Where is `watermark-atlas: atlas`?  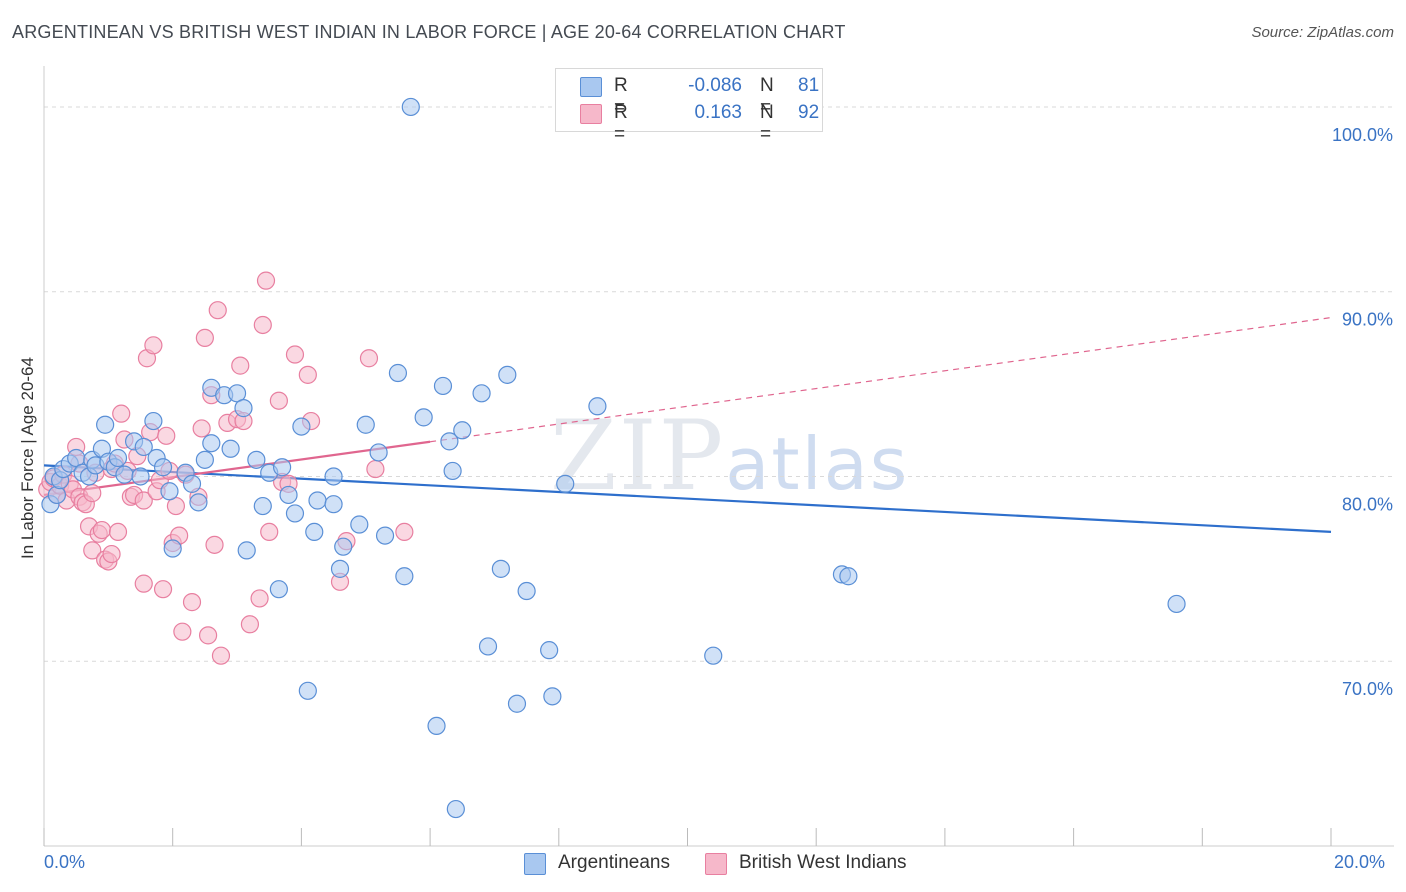
watermark-atlas: atlas is located at coordinates (817, 464).